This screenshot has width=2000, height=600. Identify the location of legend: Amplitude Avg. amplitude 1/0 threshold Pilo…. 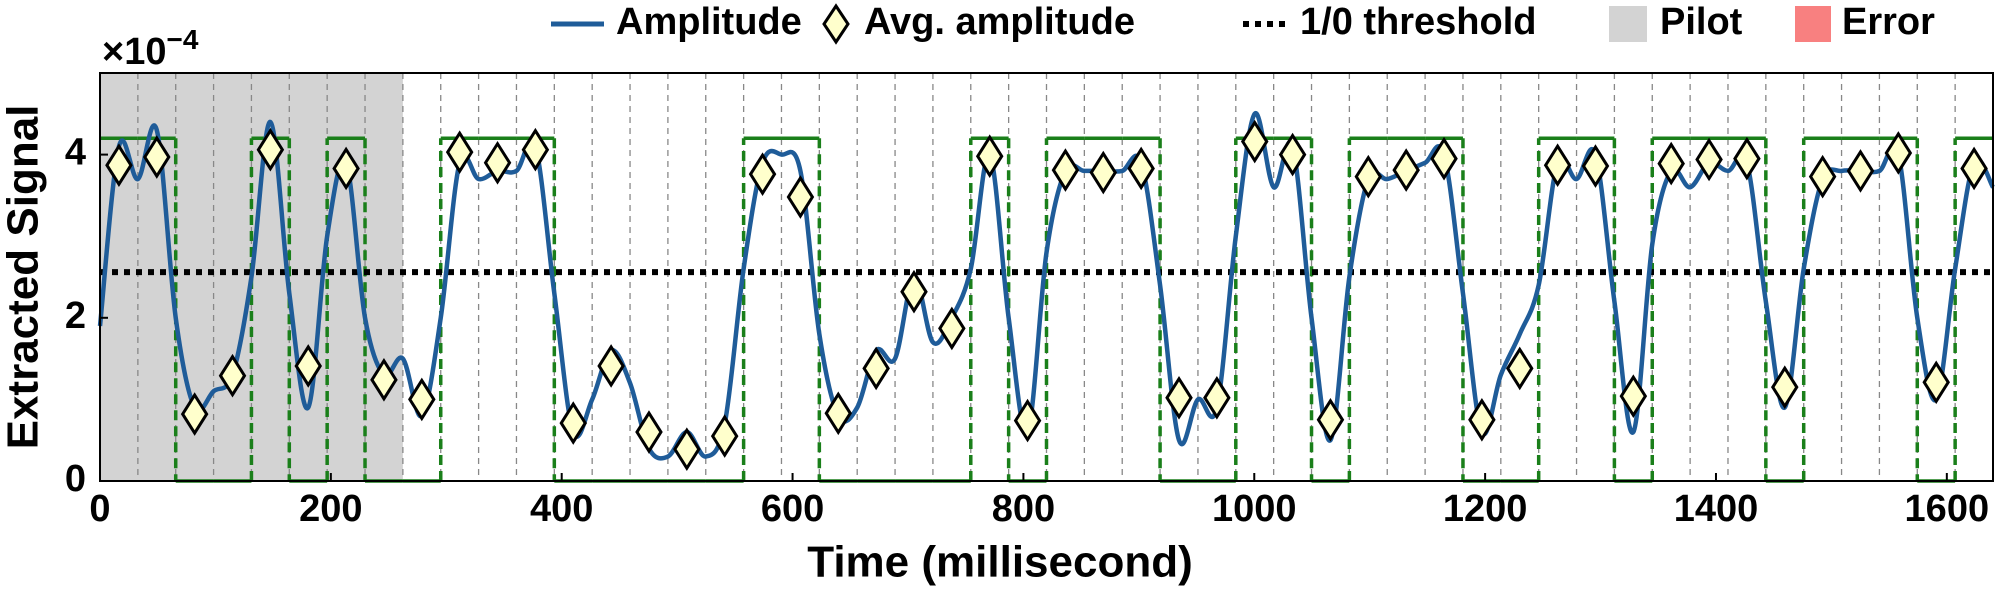
(1243, 23).